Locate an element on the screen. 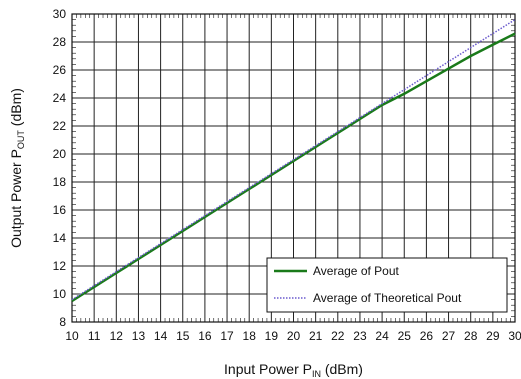 The width and height of the screenshot is (521, 379). y-tick-label: 28 is located at coordinates (60, 42).